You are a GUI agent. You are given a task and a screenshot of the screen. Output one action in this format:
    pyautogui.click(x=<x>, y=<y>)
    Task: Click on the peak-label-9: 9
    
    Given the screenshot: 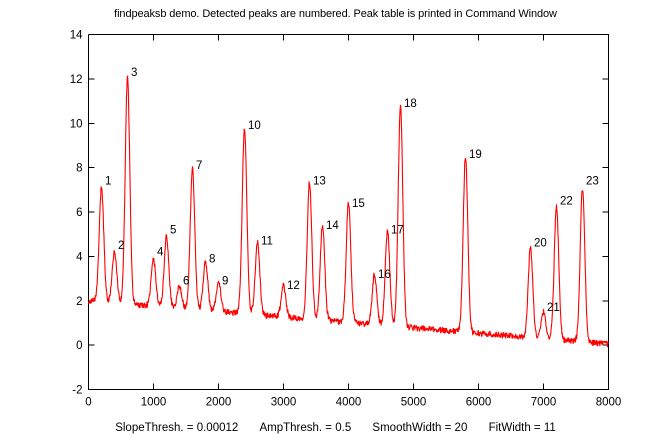 What is the action you would take?
    pyautogui.click(x=225, y=281)
    